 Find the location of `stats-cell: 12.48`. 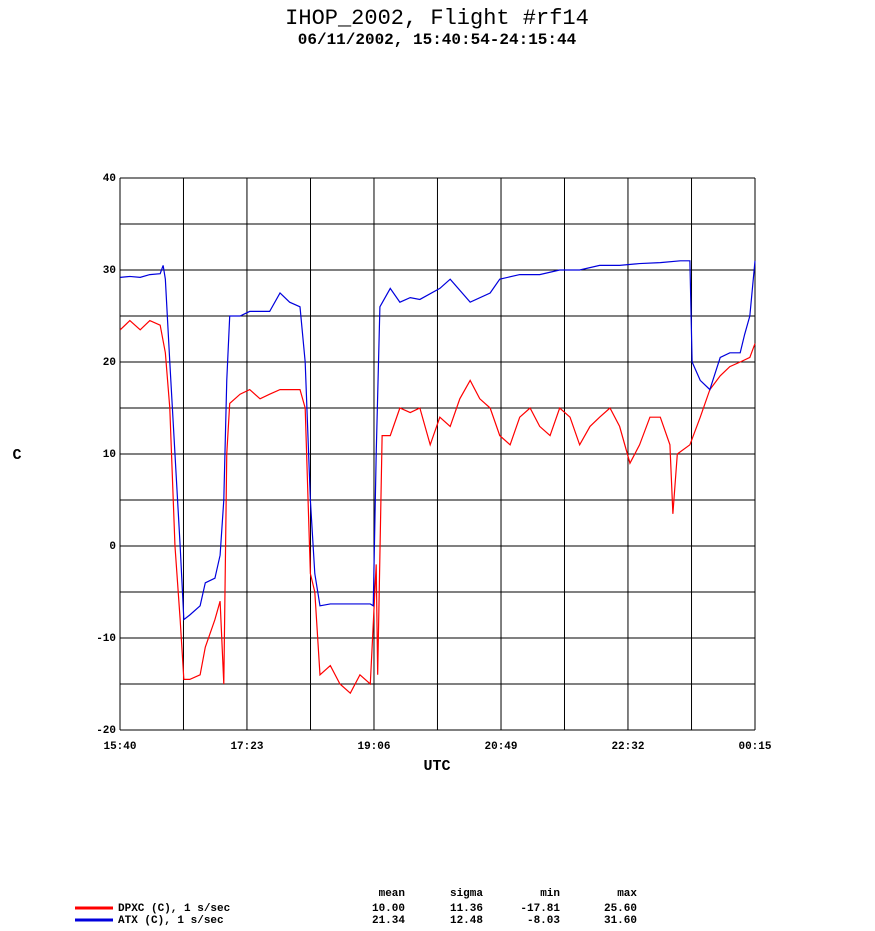

stats-cell: 12.48 is located at coordinates (466, 921).